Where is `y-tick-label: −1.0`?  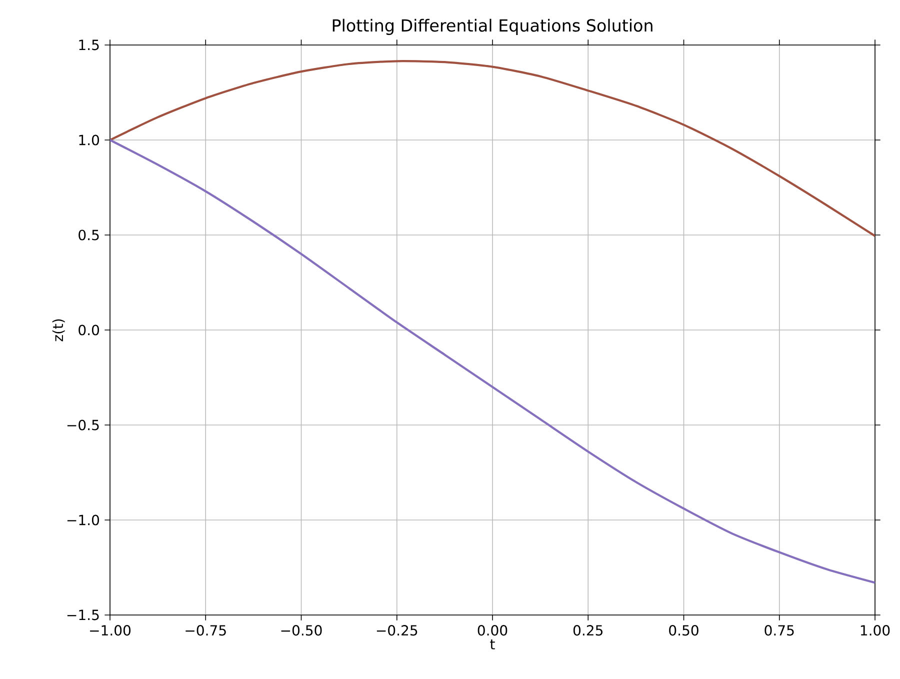 y-tick-label: −1.0 is located at coordinates (83, 520).